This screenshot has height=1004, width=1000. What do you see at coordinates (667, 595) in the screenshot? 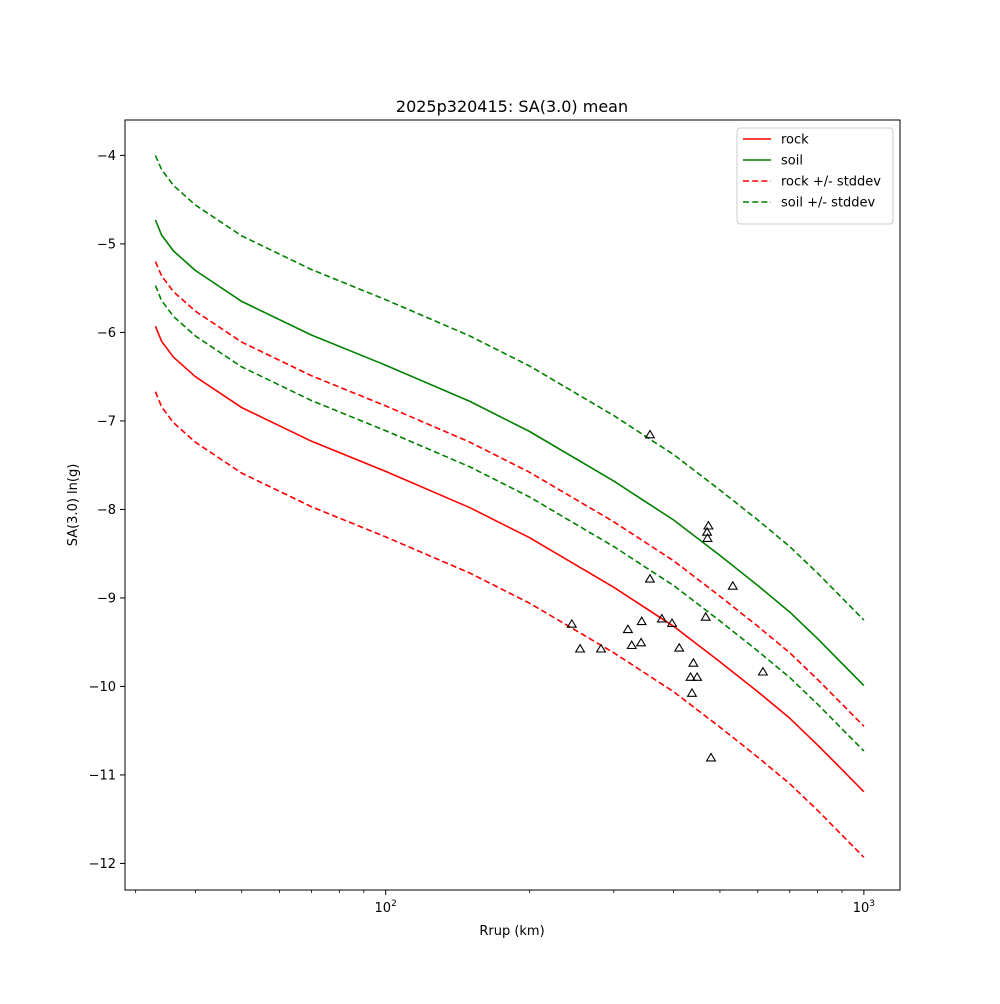
I see `observation-markers` at bounding box center [667, 595].